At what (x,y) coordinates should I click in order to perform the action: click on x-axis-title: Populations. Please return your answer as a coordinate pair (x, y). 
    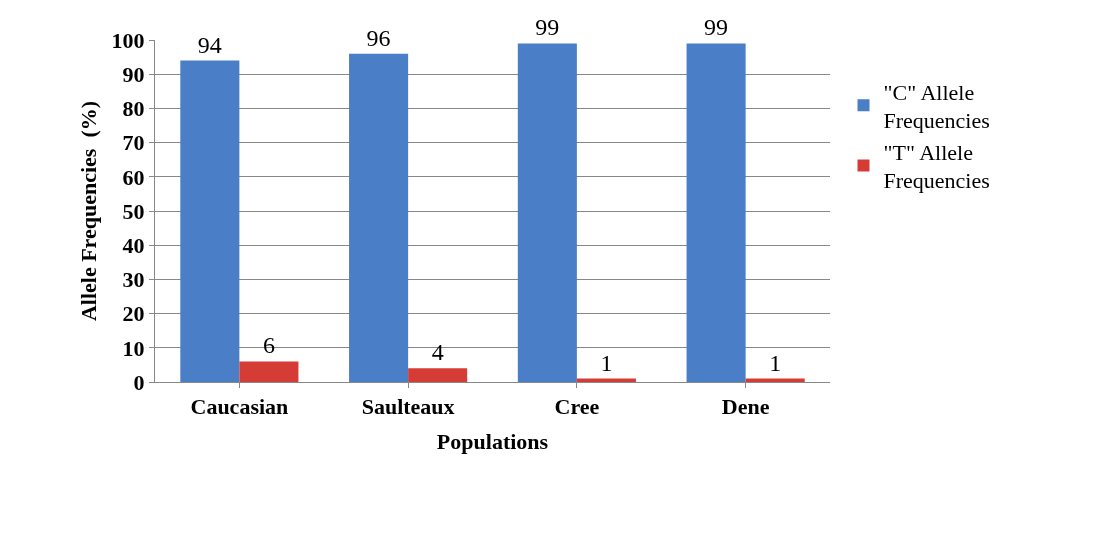
    Looking at the image, I should click on (492, 442).